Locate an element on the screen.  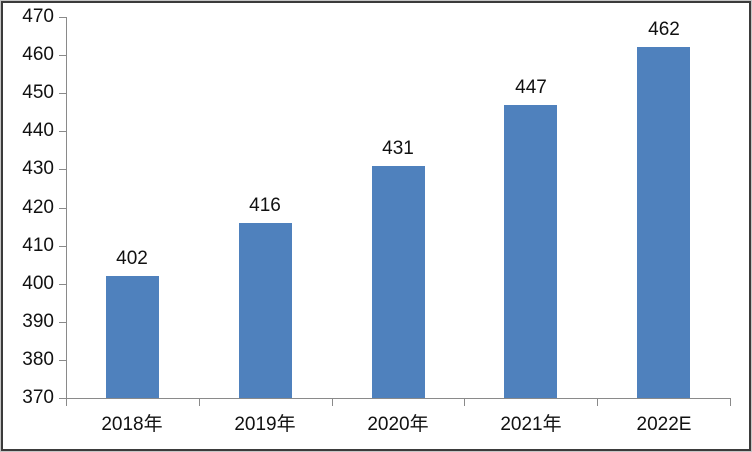
bar-value-label: 402 is located at coordinates (132, 258).